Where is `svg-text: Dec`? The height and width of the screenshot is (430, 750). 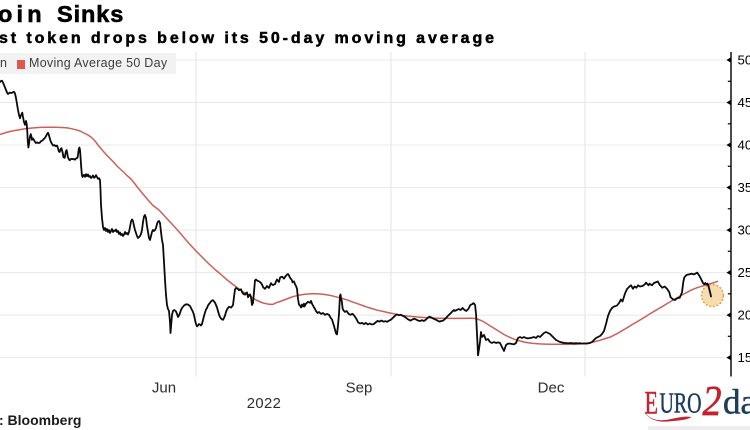 svg-text: Dec is located at coordinates (551, 388).